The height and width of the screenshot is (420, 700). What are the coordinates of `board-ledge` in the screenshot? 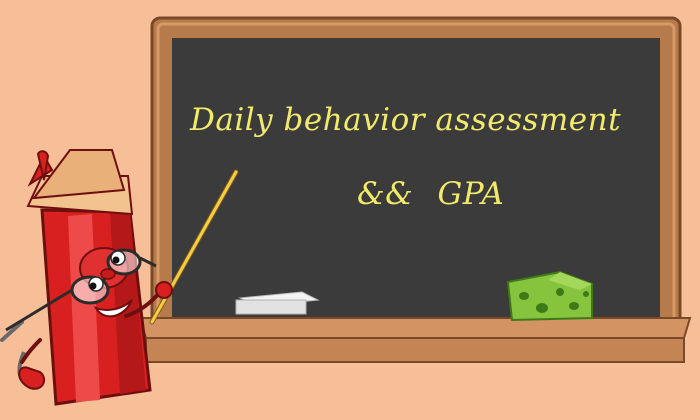 It's located at (415, 328).